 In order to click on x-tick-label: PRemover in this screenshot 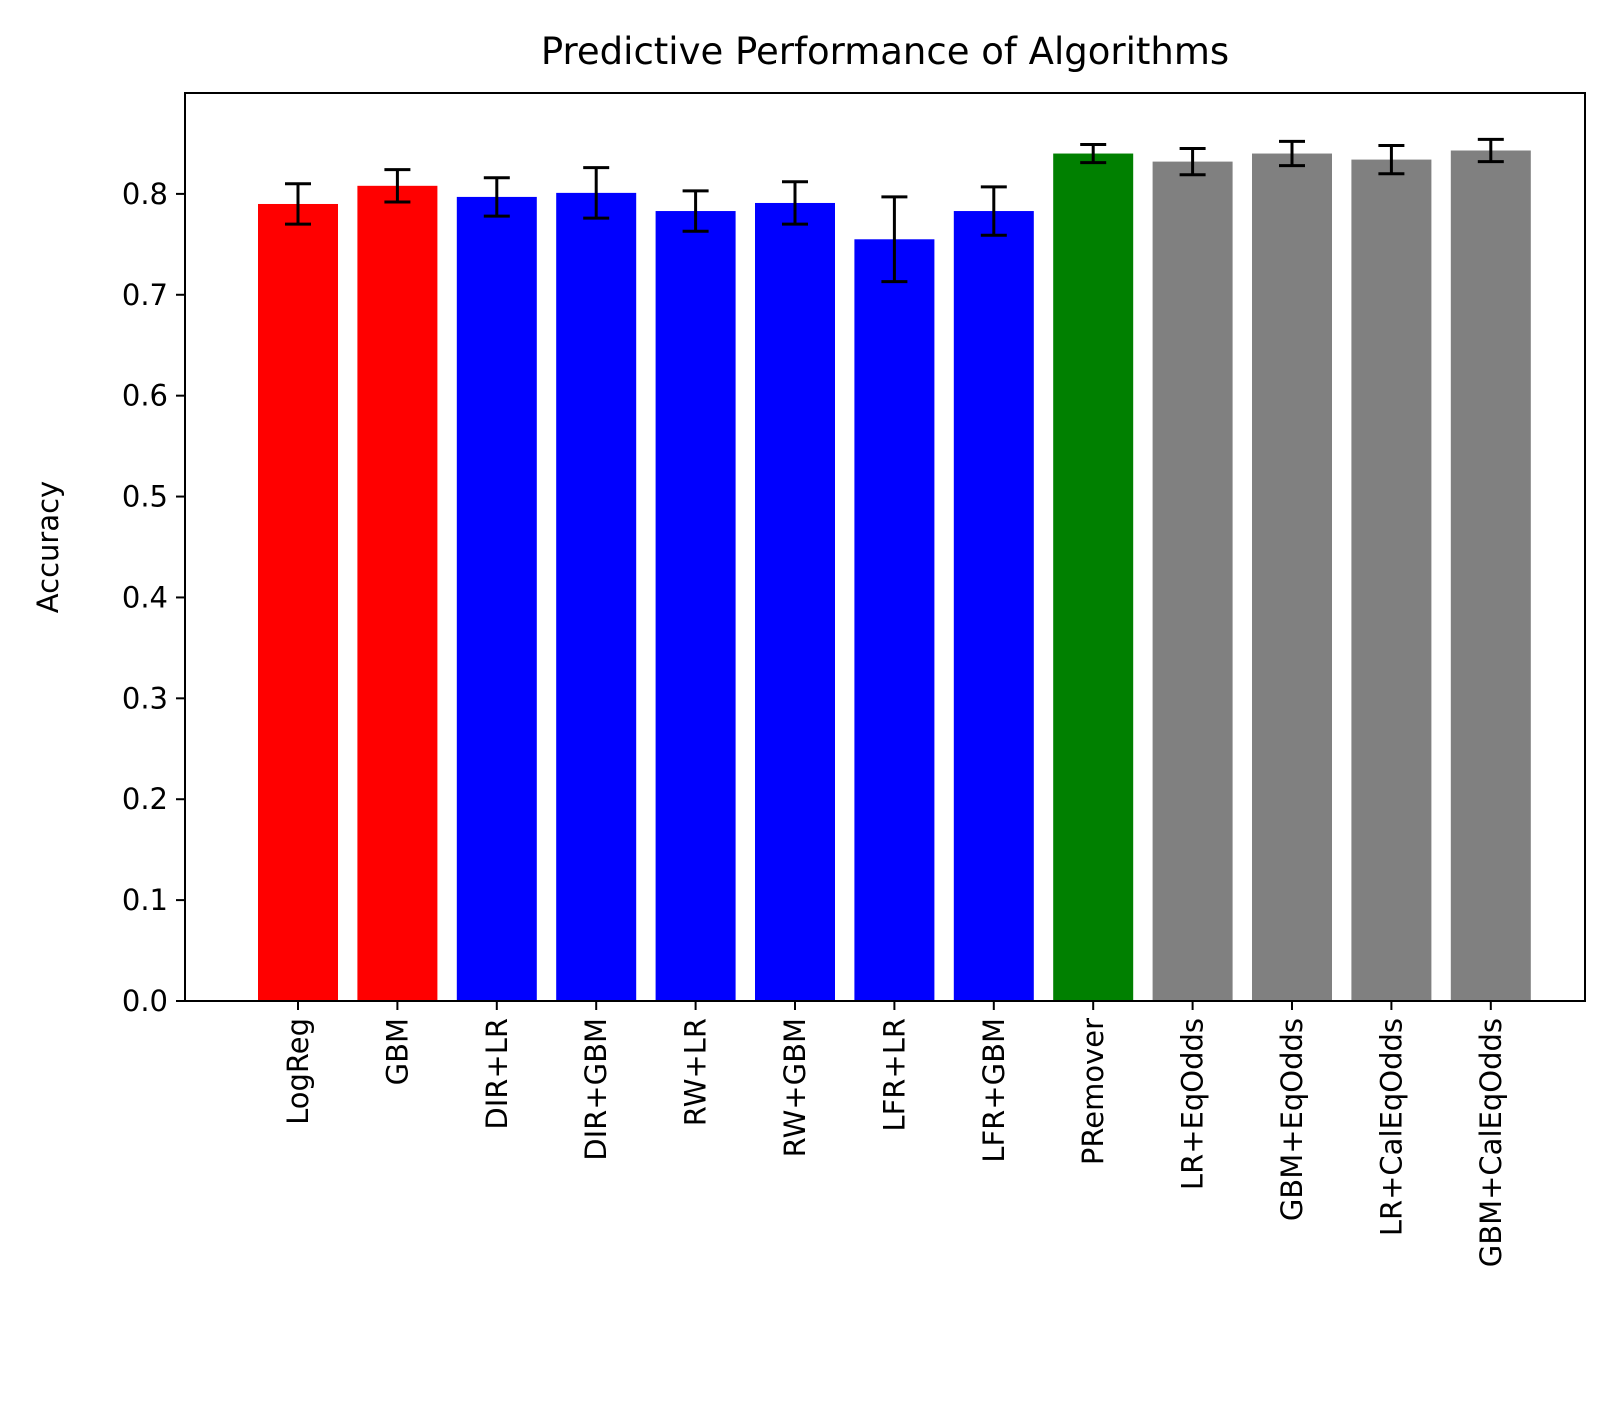, I will do `click(1093, 1091)`.